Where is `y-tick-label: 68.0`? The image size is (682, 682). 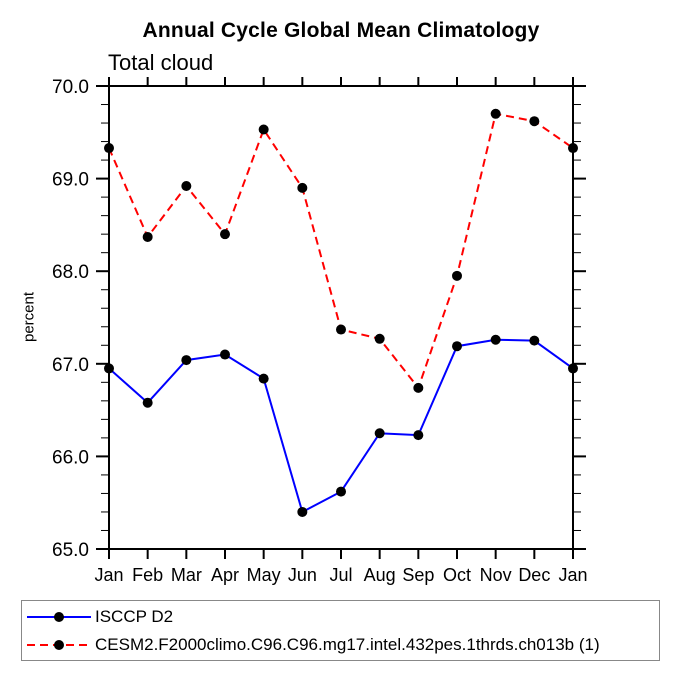 y-tick-label: 68.0 is located at coordinates (70, 272).